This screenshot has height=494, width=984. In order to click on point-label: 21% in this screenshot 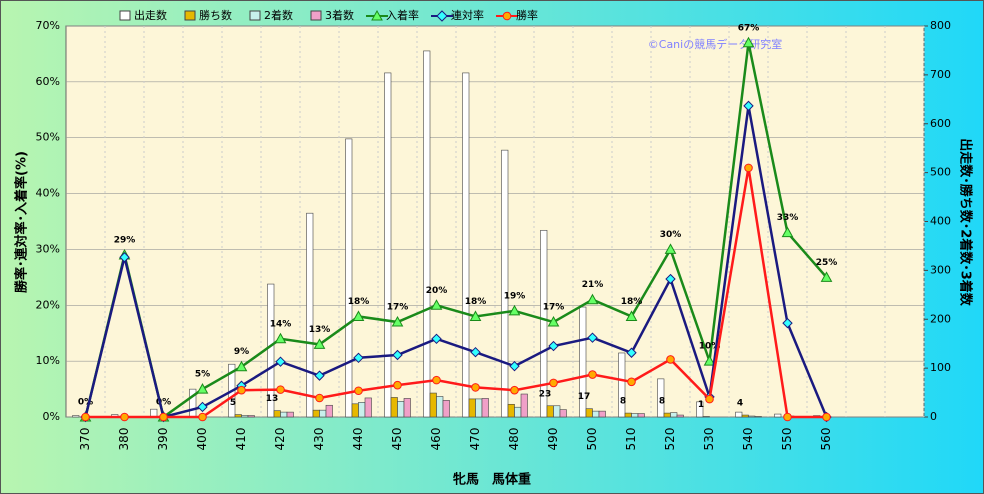, I will do `click(593, 285)`.